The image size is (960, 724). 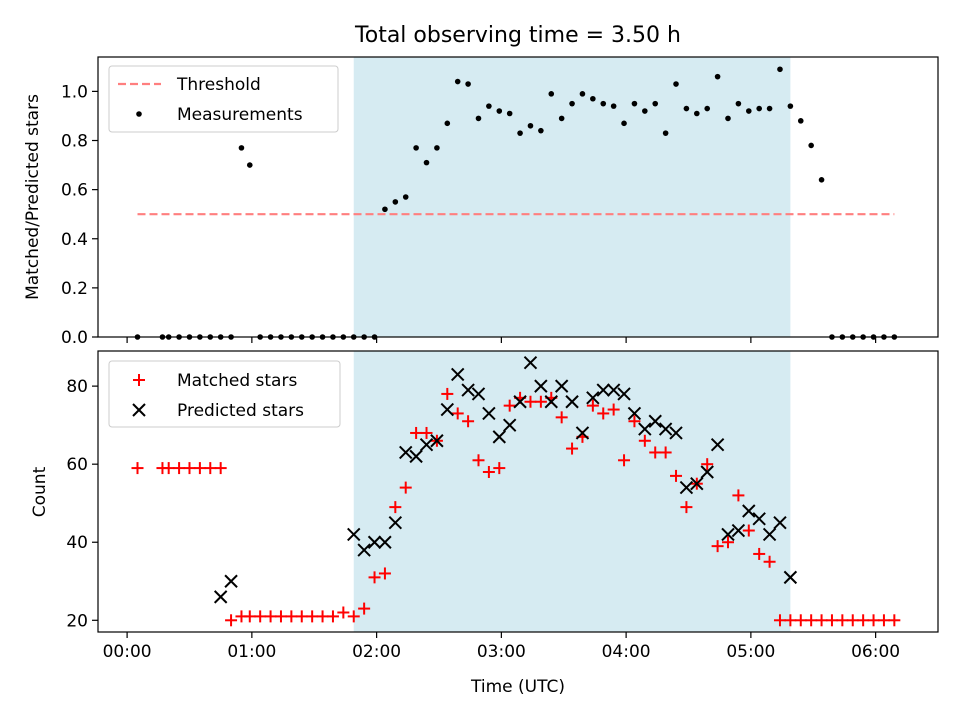 What do you see at coordinates (251, 652) in the screenshot?
I see `xtick-label: 01:00` at bounding box center [251, 652].